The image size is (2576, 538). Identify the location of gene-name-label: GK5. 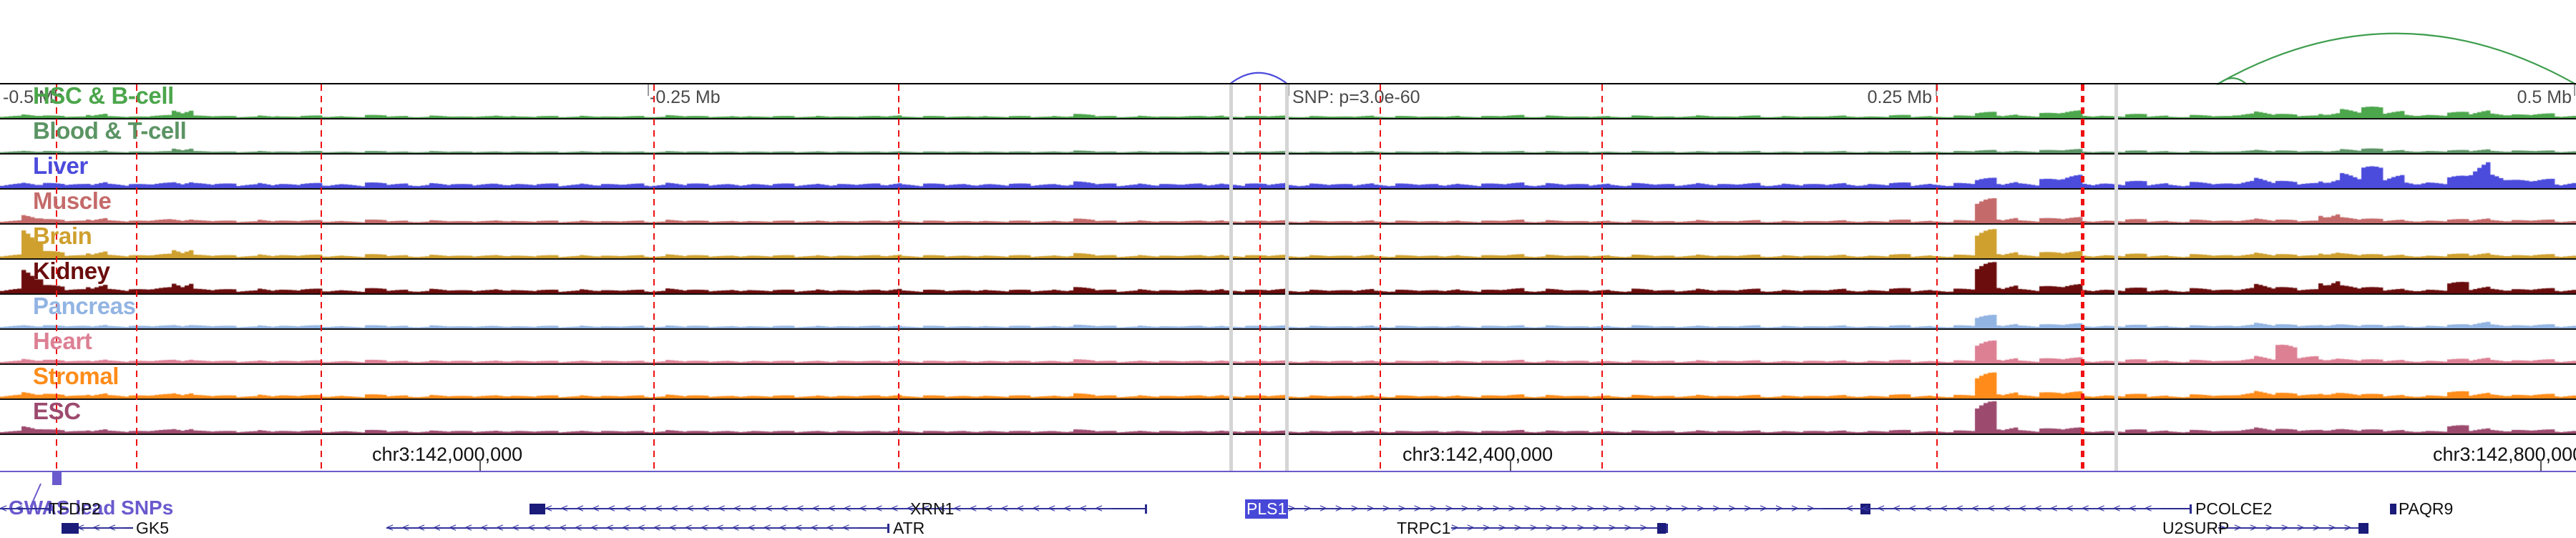
(153, 528).